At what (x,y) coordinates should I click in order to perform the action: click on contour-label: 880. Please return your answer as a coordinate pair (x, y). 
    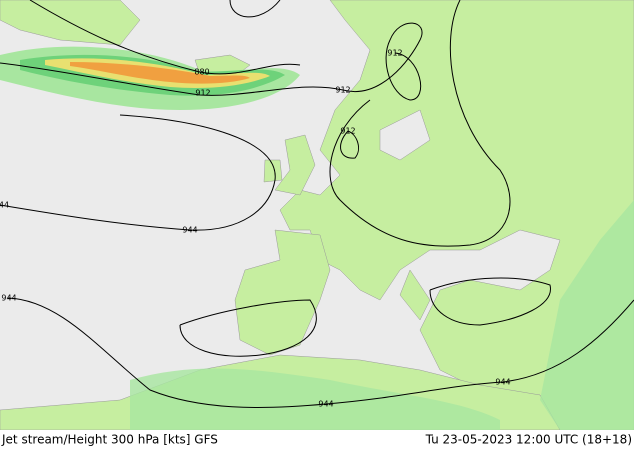
    Looking at the image, I should click on (201, 72).